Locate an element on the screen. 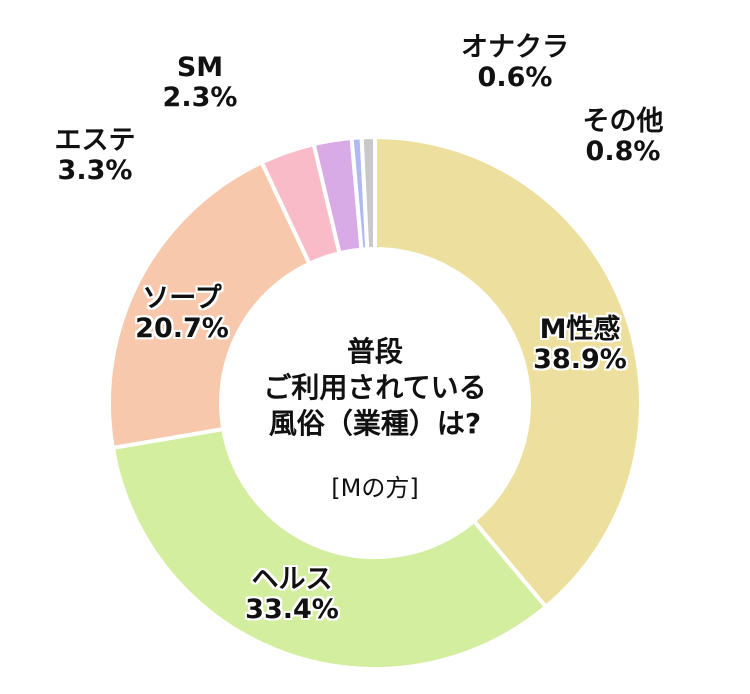  slice-label-health: ヘルス 33.4% is located at coordinates (292, 595).